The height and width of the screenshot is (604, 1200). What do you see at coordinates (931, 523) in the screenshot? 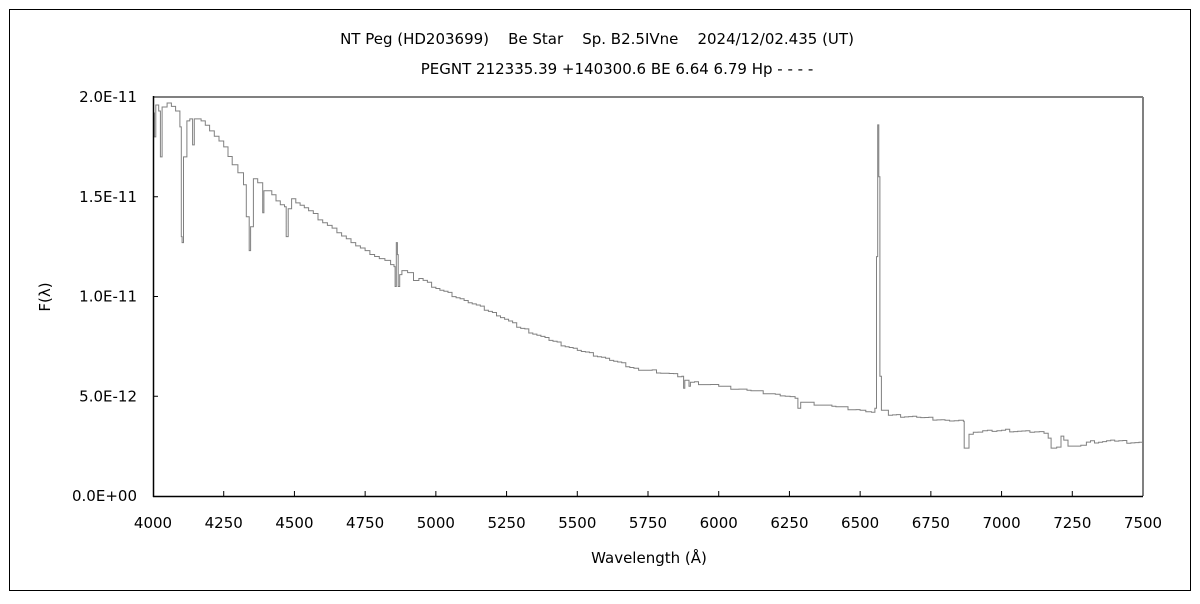
I see `x-tick-label: 6750` at bounding box center [931, 523].